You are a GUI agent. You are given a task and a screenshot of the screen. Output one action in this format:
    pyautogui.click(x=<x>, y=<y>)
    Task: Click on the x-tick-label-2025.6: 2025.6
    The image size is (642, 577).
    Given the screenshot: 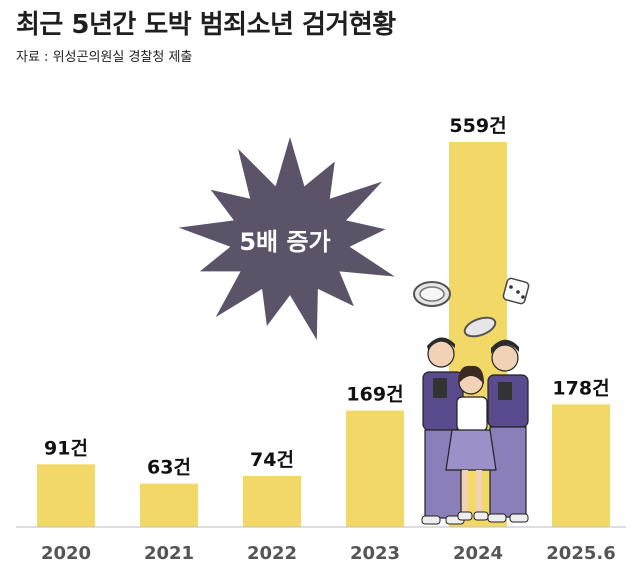 What is the action you would take?
    pyautogui.click(x=580, y=553)
    